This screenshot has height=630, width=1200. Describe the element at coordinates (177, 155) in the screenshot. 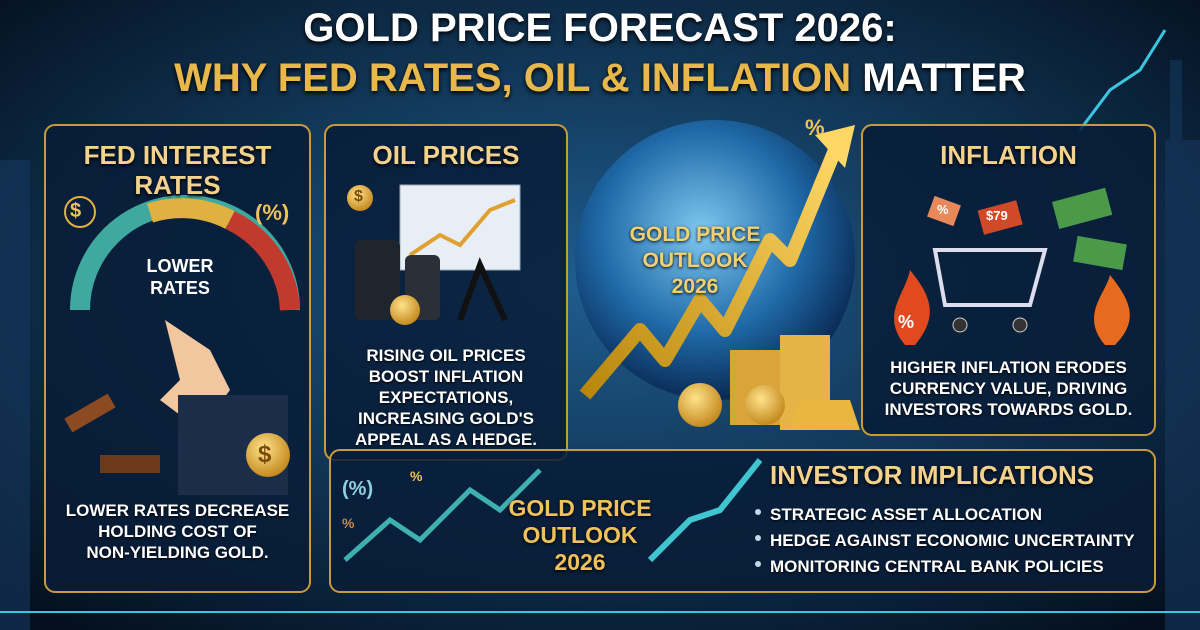

I see `line: FED INTEREST` at that location.